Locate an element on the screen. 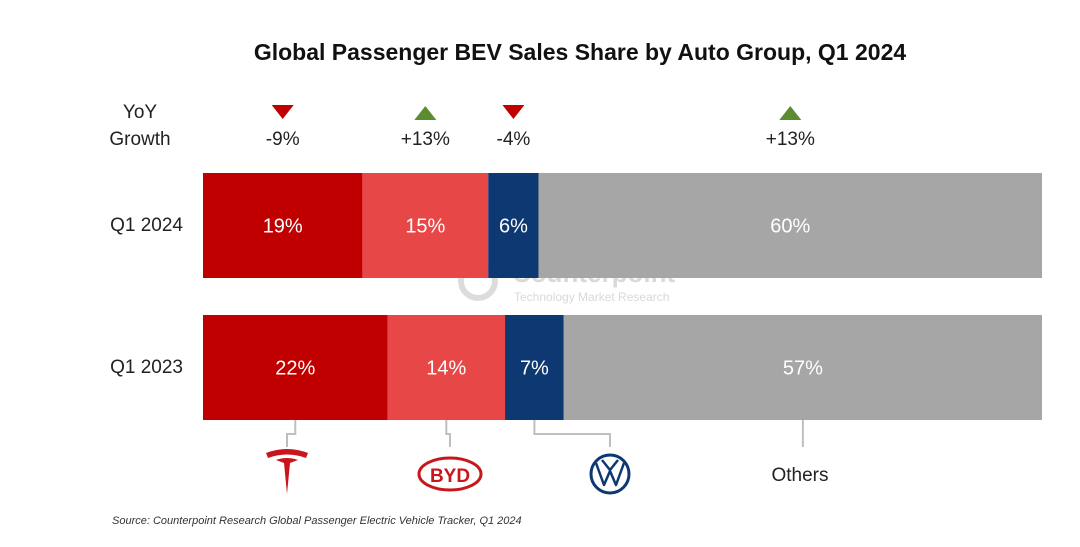  legend-others-label: Others is located at coordinates (799, 475).